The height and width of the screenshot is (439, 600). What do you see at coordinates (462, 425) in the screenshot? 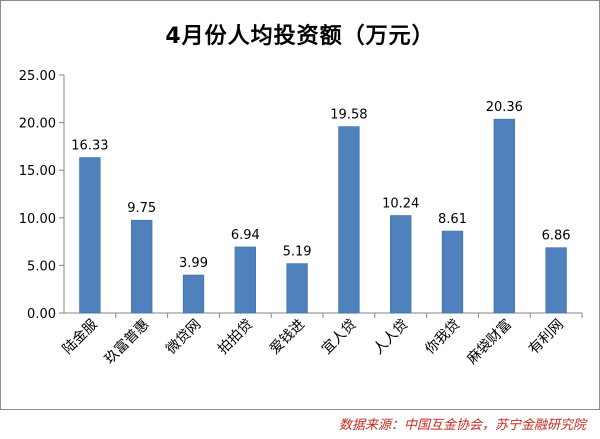
I see `data-source-note: 数据来源：中国互金协会，苏宁金融研究院` at bounding box center [462, 425].